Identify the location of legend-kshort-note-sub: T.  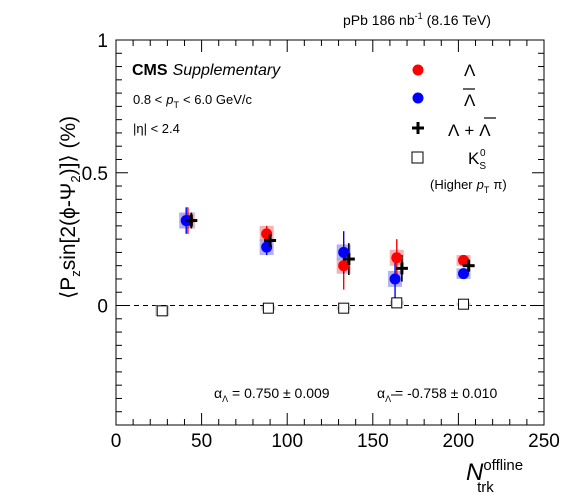
(487, 190).